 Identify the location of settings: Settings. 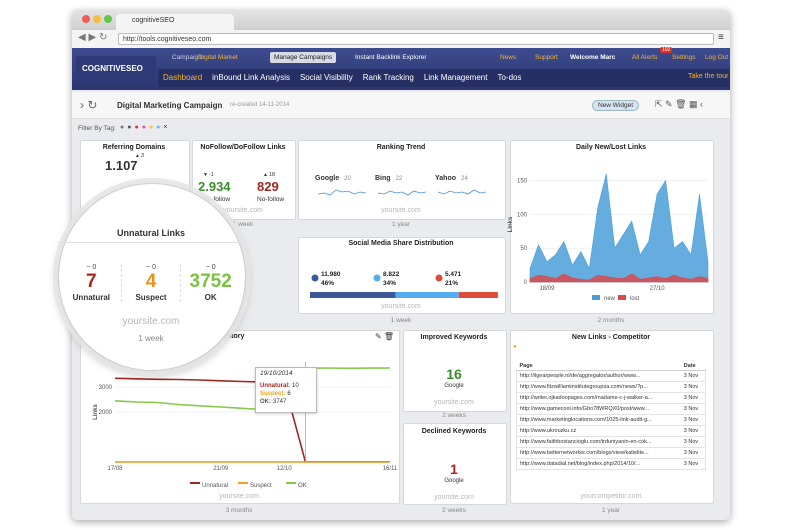
(684, 57).